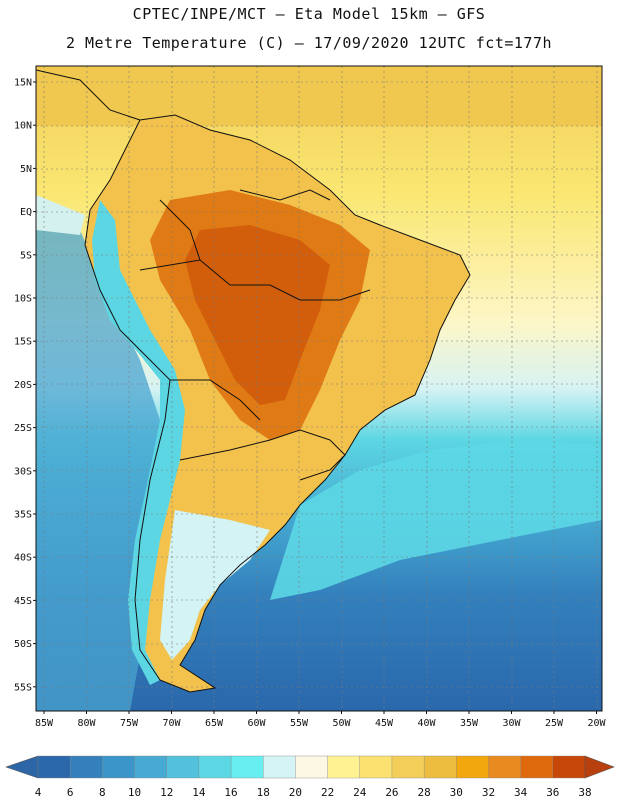  What do you see at coordinates (44, 723) in the screenshot?
I see `lon-label: 85W` at bounding box center [44, 723].